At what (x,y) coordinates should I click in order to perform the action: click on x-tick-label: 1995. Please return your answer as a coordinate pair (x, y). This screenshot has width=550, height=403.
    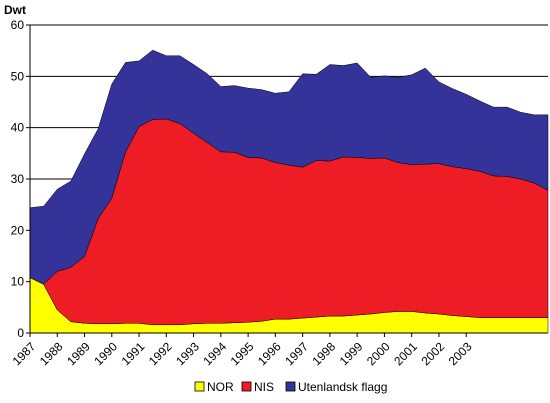
    Looking at the image, I should click on (242, 353).